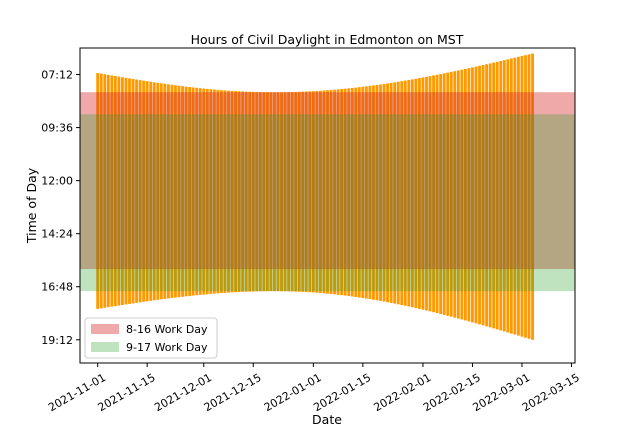  I want to click on y-tick-label: 07:12, so click(57, 75).